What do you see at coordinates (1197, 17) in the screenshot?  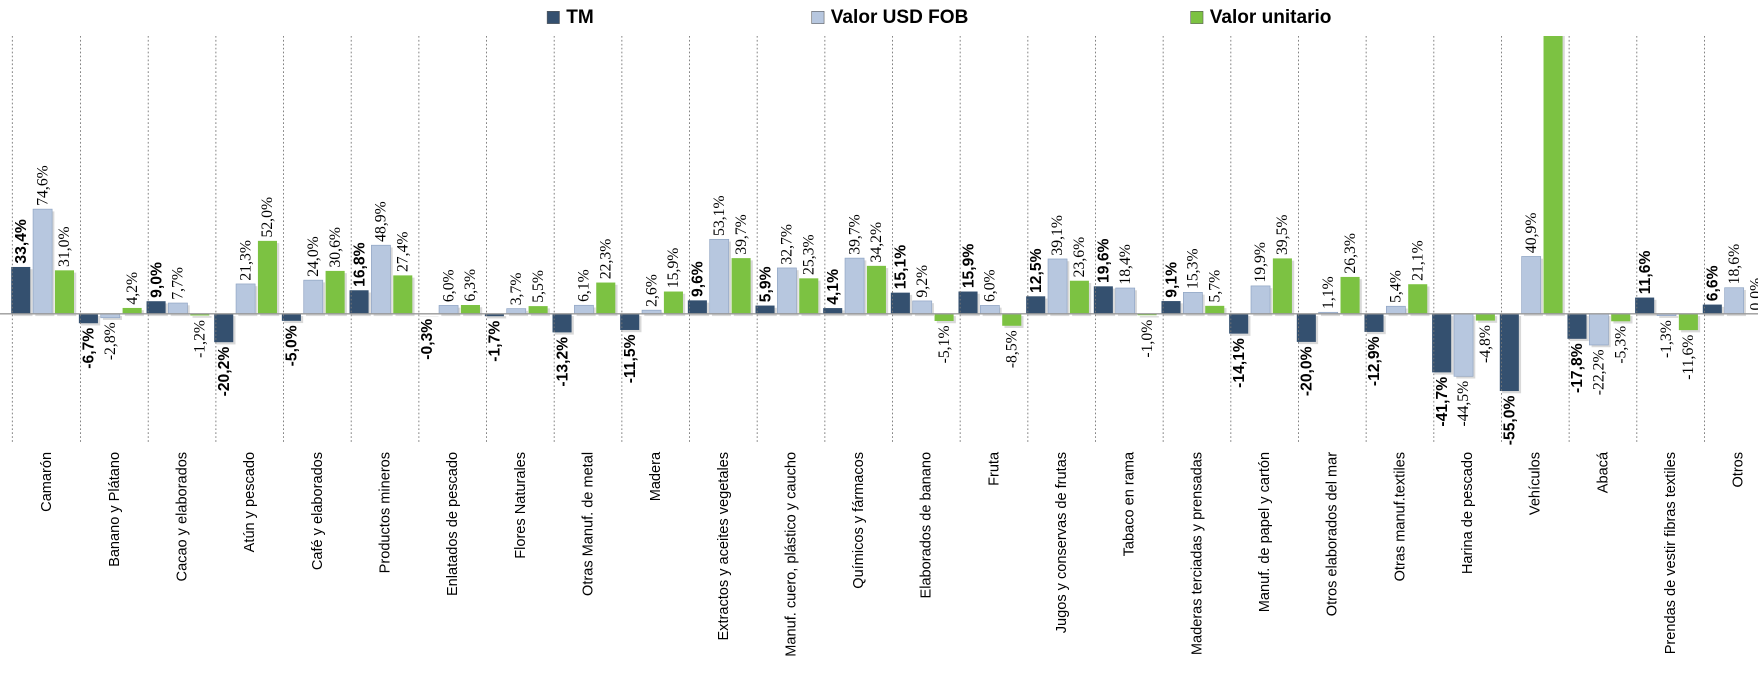 I see `legend-swatch` at bounding box center [1197, 17].